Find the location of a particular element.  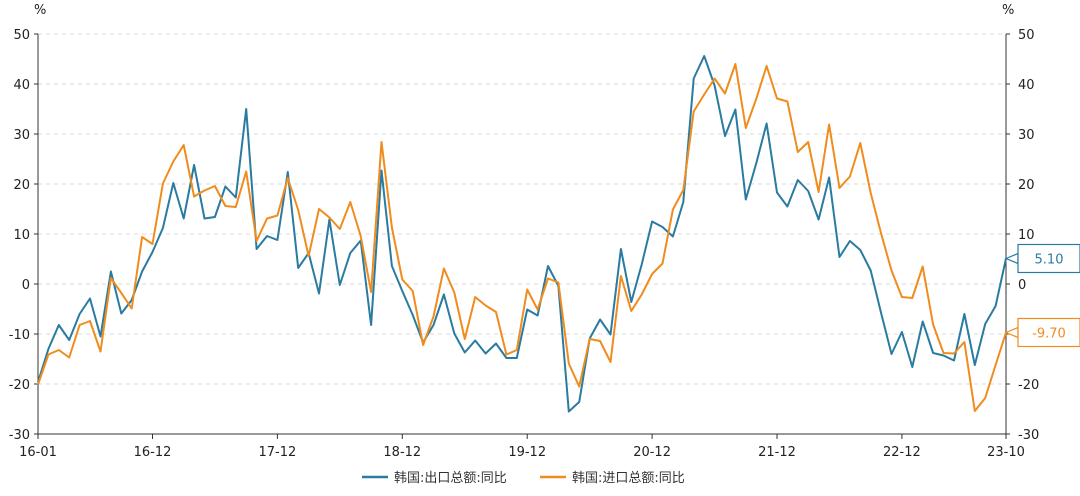

x-tick-label: 23-10 is located at coordinates (1006, 452).